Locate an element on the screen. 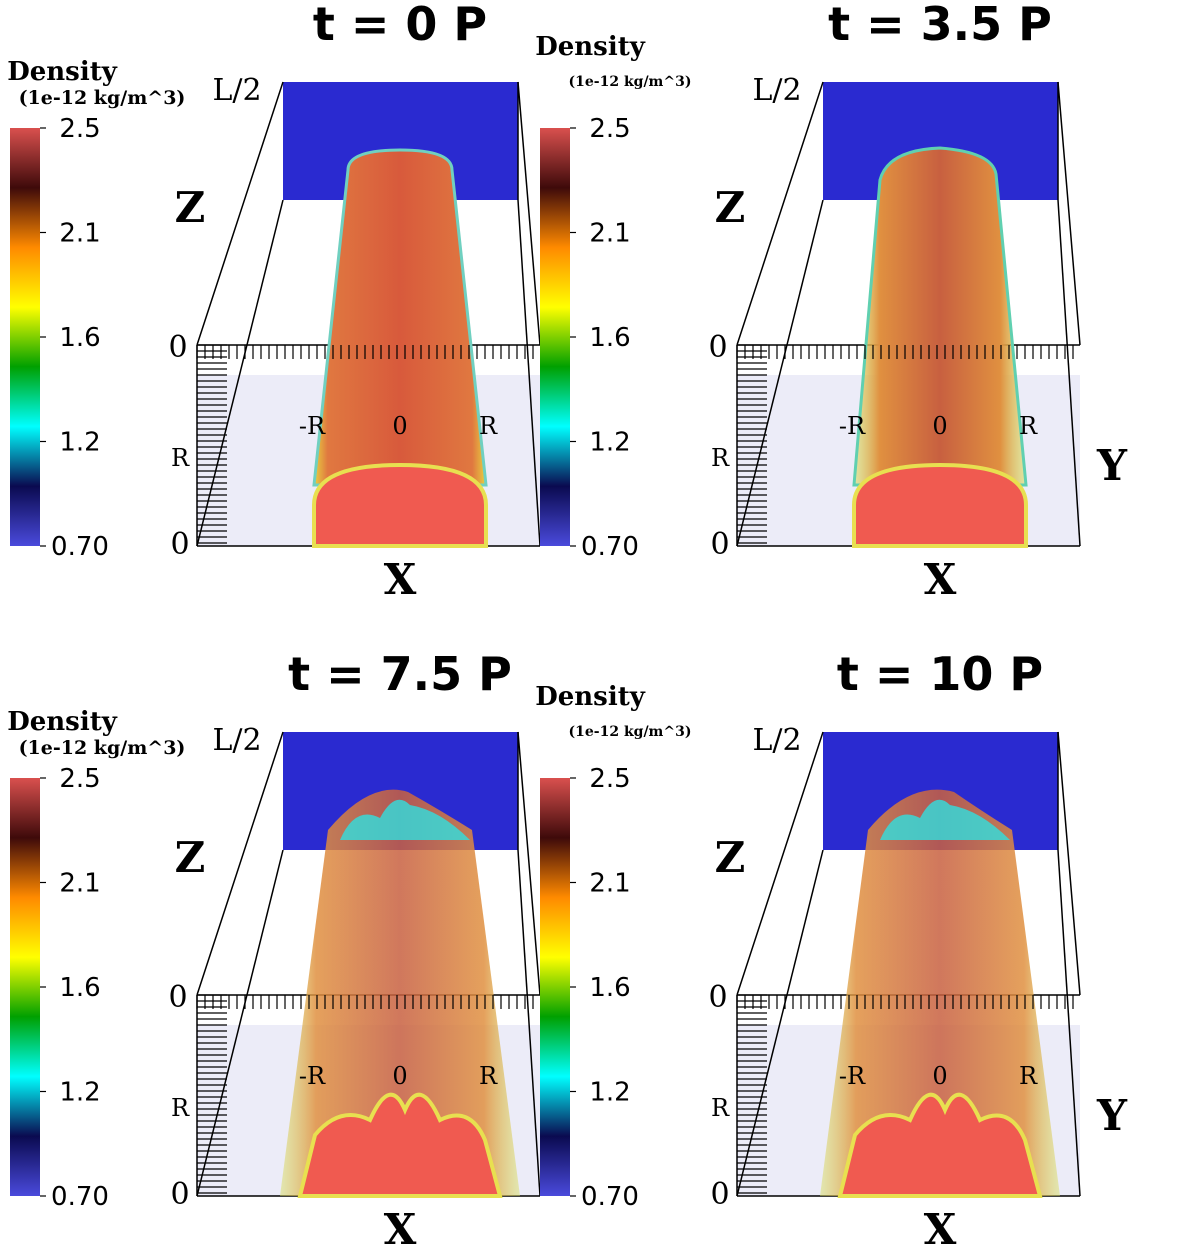 The width and height of the screenshot is (1200, 1247). panel-title: t = 0 P is located at coordinates (400, 25).